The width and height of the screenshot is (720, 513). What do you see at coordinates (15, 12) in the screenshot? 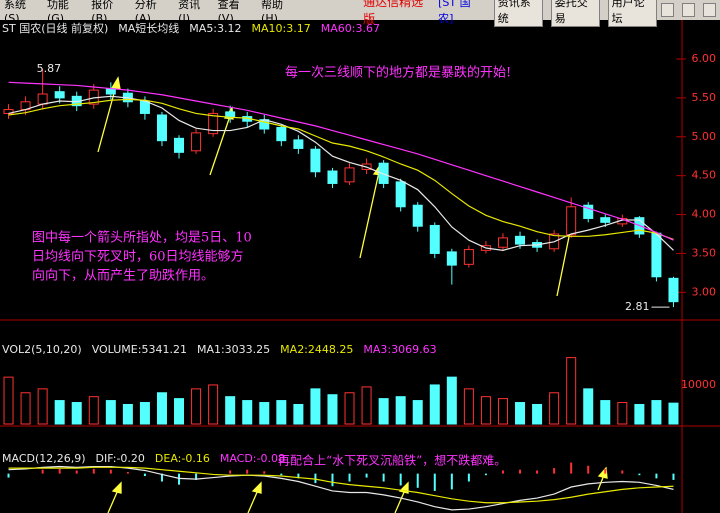
I see `menu-item: 系统(S)` at bounding box center [15, 12].